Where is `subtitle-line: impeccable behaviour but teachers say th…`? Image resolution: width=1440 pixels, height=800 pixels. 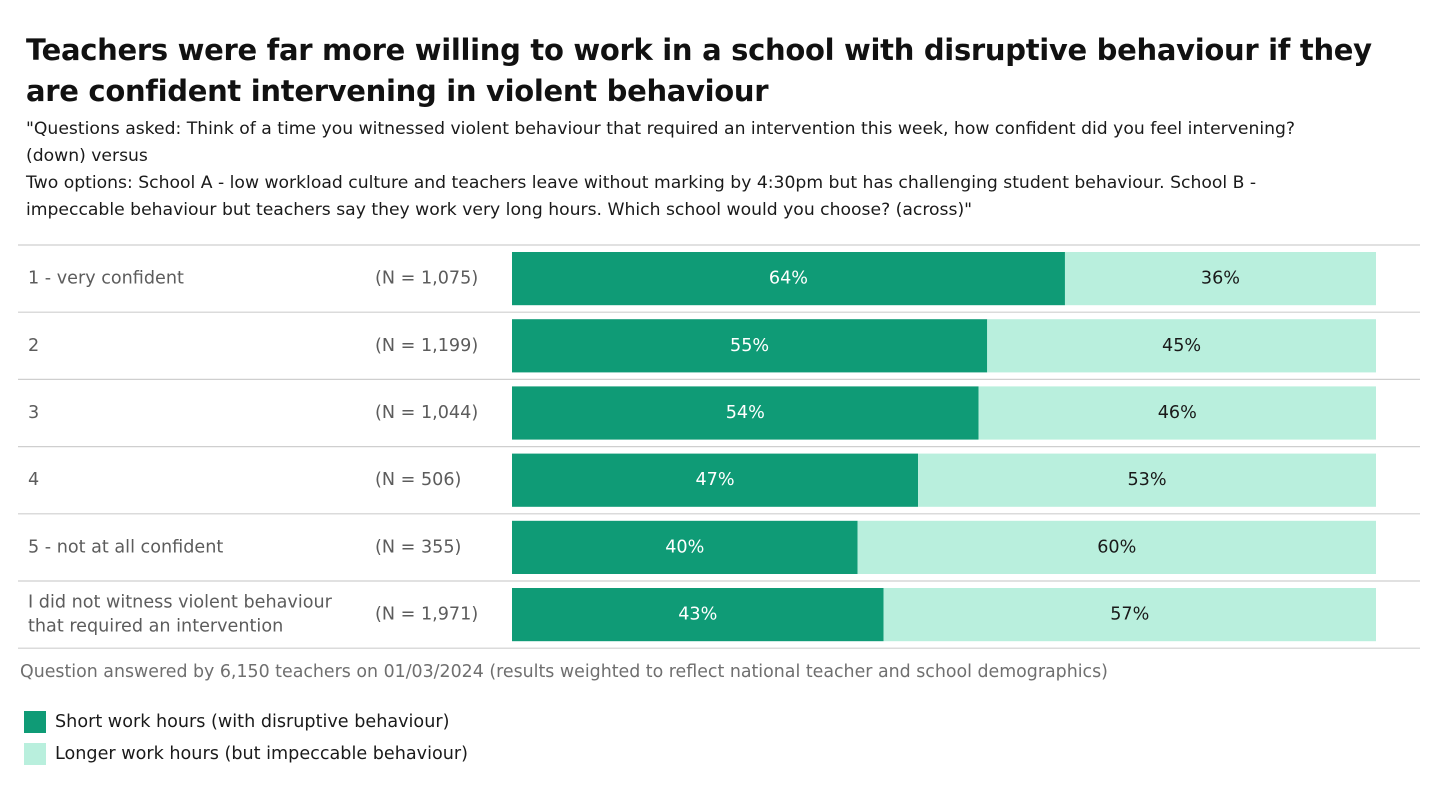
subtitle-line: impeccable behaviour but teachers say th… is located at coordinates (499, 210).